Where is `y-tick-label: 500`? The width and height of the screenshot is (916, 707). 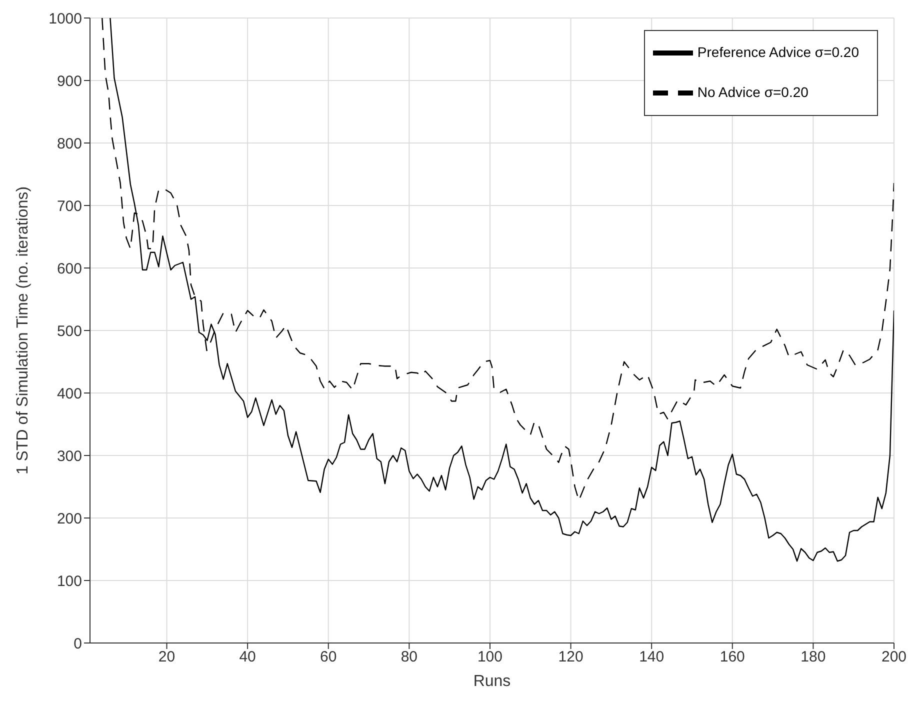 y-tick-label: 500 is located at coordinates (69, 331).